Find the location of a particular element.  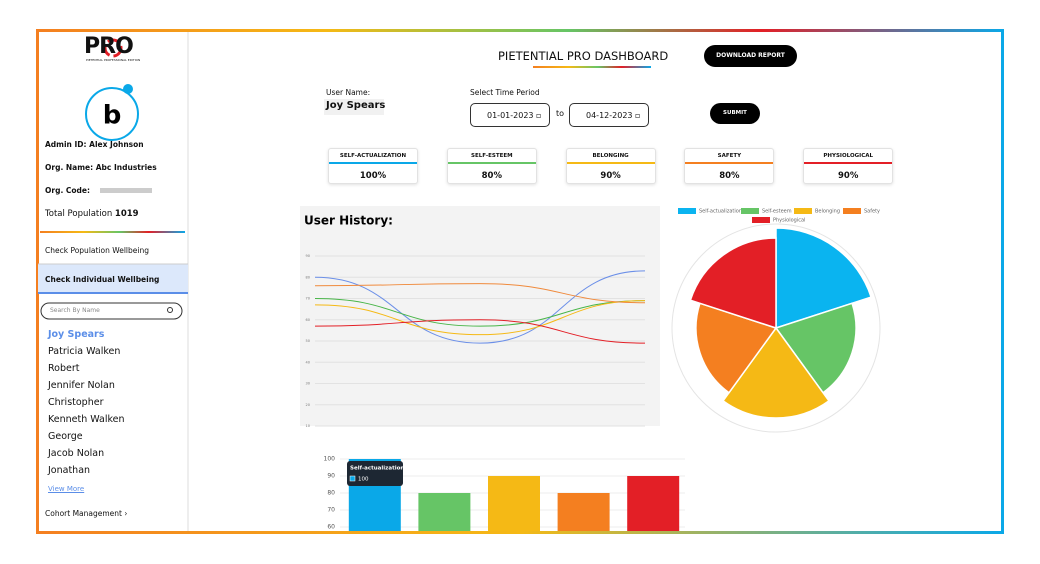

stat-card: SELF-ACTUALIZATION 100% is located at coordinates (373, 166).